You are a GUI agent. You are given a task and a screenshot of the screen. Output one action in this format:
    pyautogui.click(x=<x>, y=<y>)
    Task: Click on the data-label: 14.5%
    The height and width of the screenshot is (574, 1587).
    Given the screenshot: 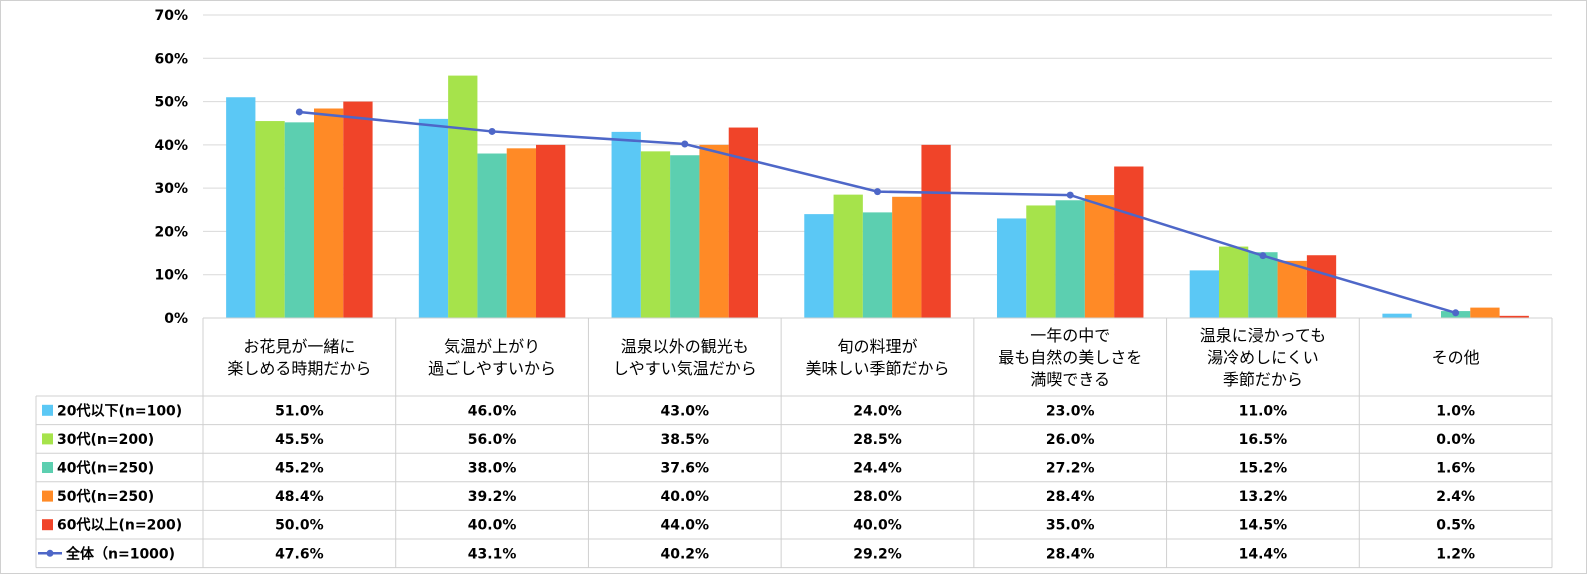 What is the action you would take?
    pyautogui.click(x=1263, y=526)
    